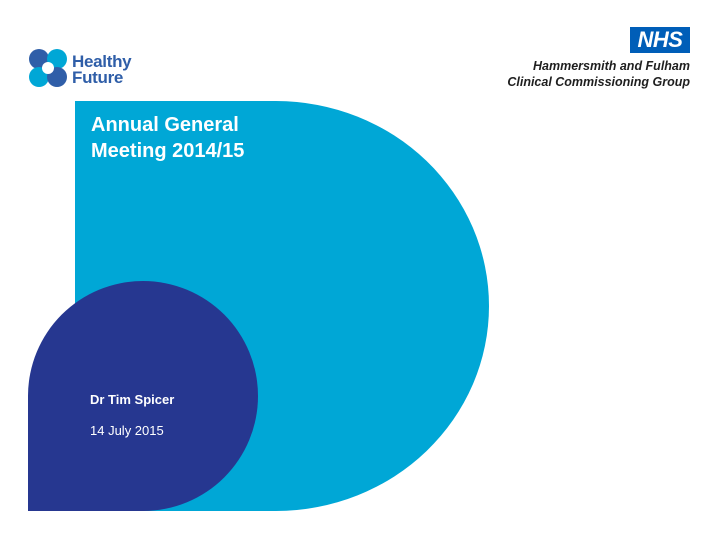 The height and width of the screenshot is (540, 720). What do you see at coordinates (168, 151) in the screenshot?
I see `slide-title-line2: Meeting 2014/15` at bounding box center [168, 151].